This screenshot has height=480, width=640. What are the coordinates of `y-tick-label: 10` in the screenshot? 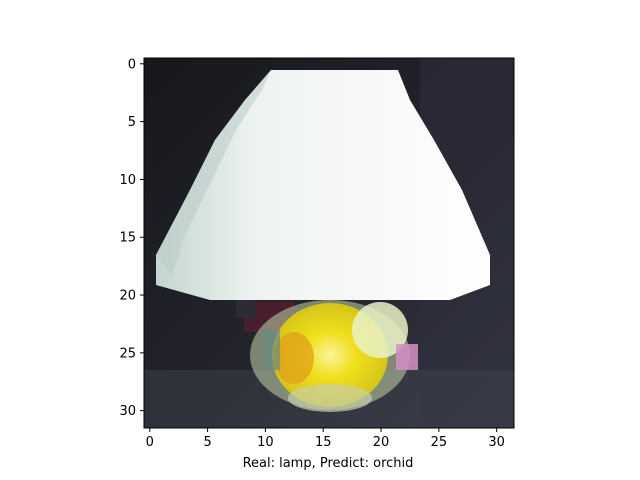 It's located at (127, 180).